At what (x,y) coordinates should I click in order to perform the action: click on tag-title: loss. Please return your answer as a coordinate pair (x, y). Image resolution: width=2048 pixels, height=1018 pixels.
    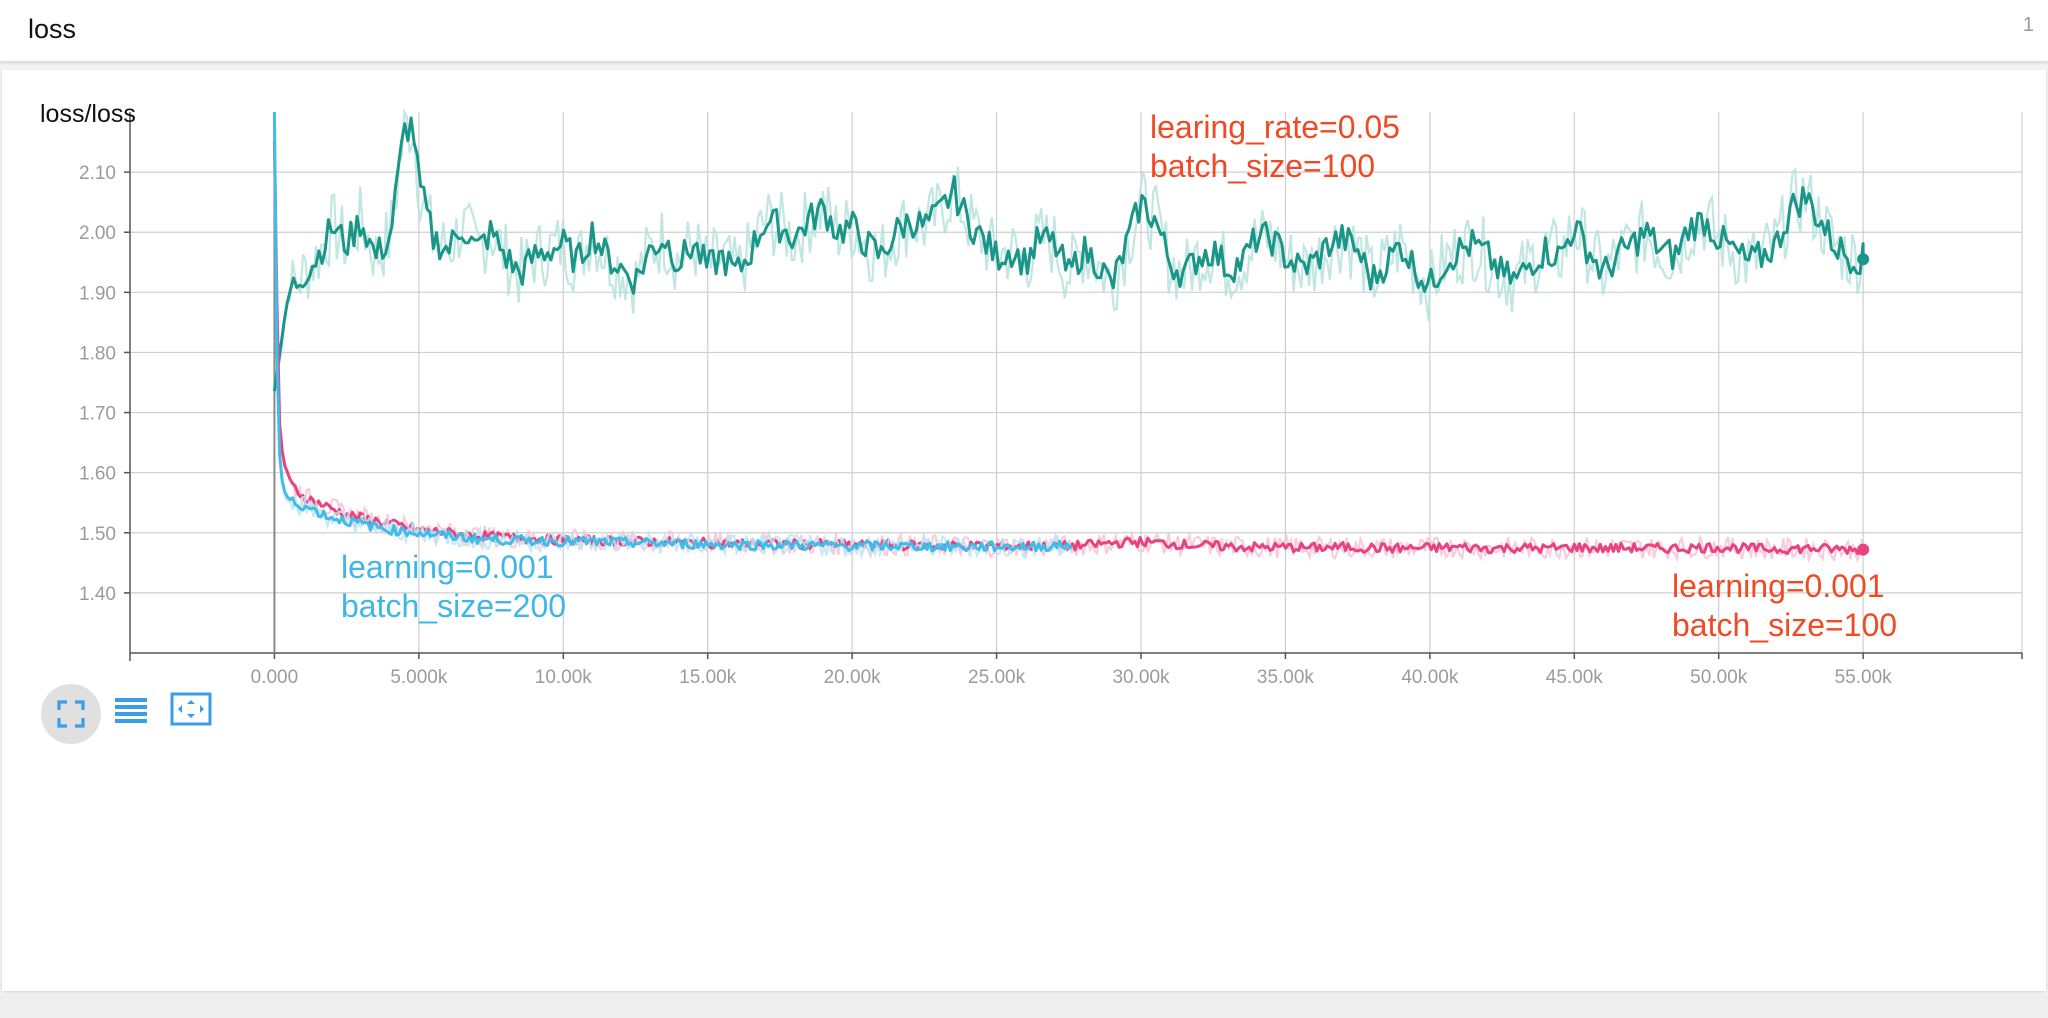
    Looking at the image, I should click on (52, 29).